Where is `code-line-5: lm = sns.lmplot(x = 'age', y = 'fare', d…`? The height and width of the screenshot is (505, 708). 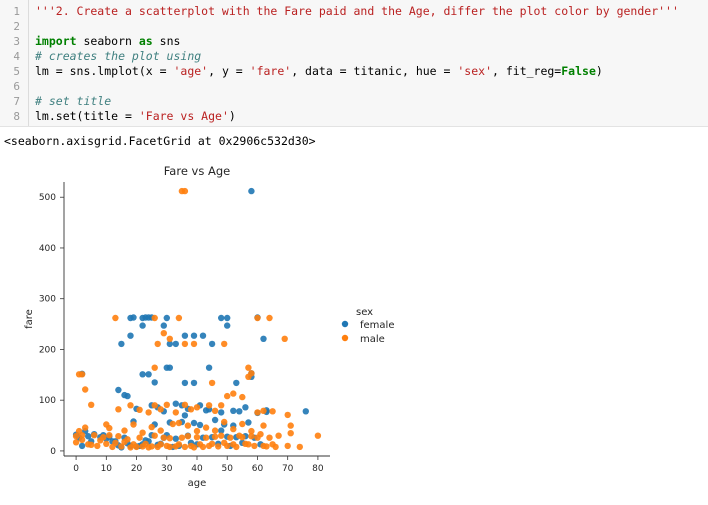 code-line-5: lm = sns.lmplot(x = 'age', y = 'fare', d… is located at coordinates (371, 71).